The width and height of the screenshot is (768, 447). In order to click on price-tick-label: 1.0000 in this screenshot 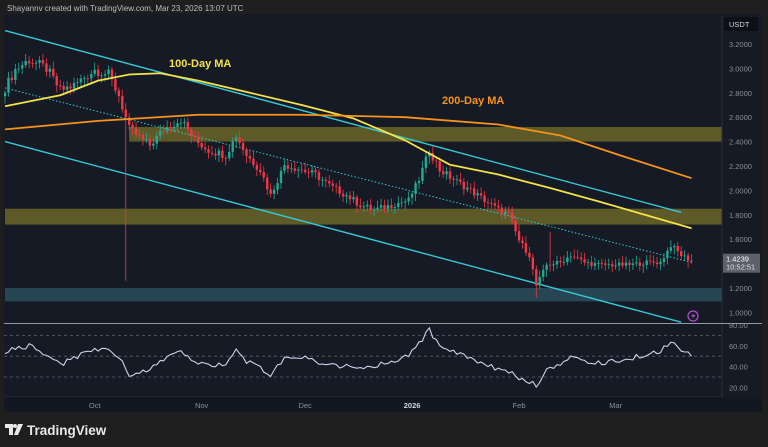, I will do `click(740, 312)`.